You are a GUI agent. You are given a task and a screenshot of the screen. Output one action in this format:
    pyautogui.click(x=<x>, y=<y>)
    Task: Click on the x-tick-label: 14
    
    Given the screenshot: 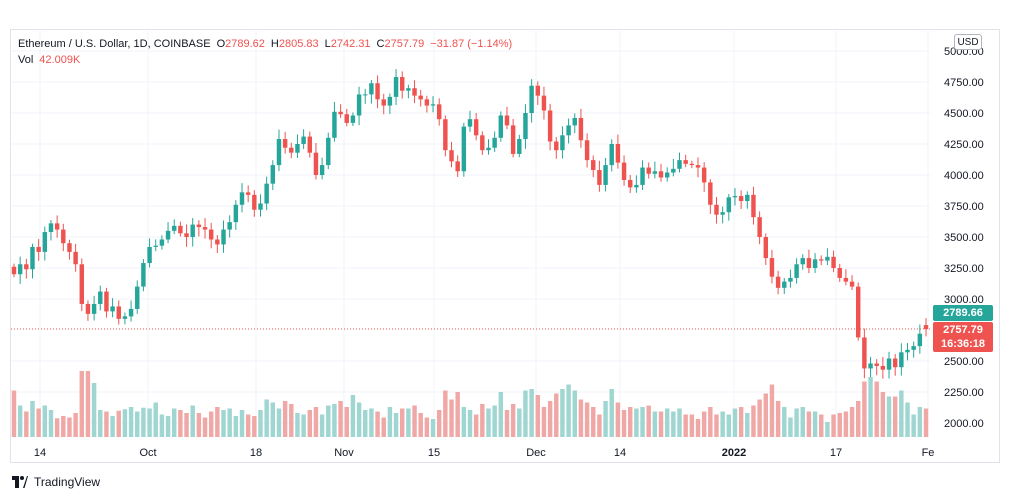 What is the action you would take?
    pyautogui.click(x=620, y=453)
    